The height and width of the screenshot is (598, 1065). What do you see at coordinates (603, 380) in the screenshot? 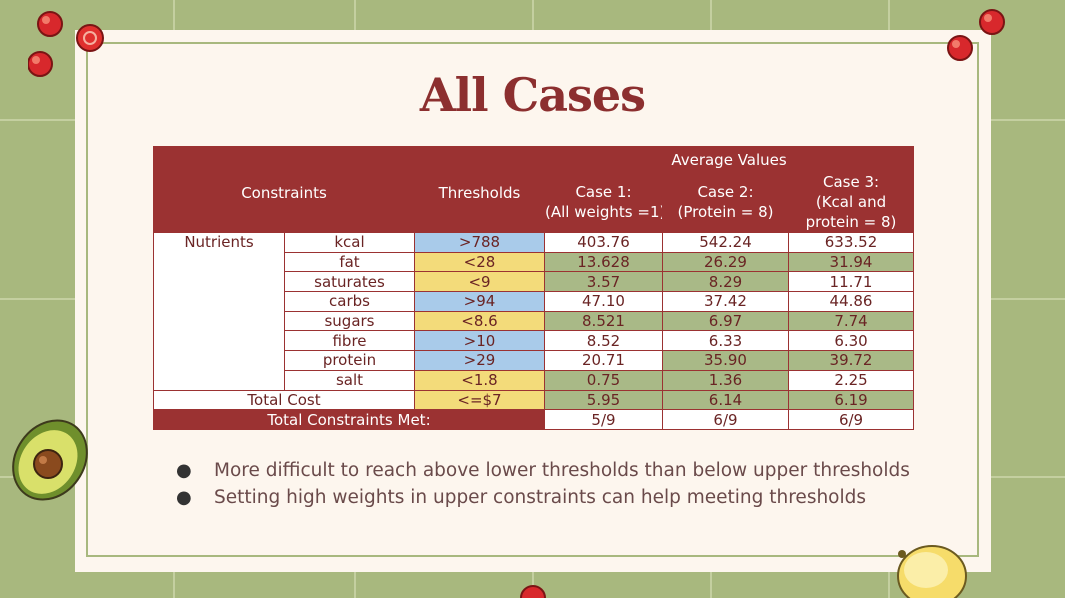
I see `case1-cell: 0.75` at bounding box center [603, 380].